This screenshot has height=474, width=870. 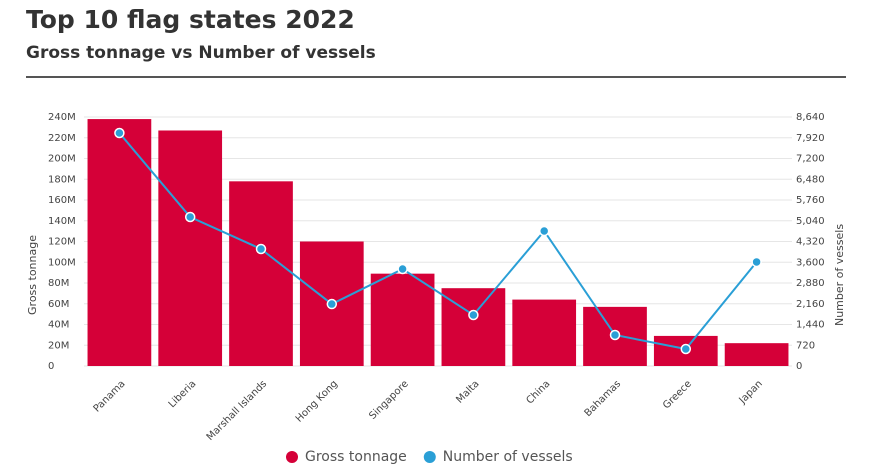 What do you see at coordinates (58, 325) in the screenshot?
I see `y-tick-label: 40M` at bounding box center [58, 325].